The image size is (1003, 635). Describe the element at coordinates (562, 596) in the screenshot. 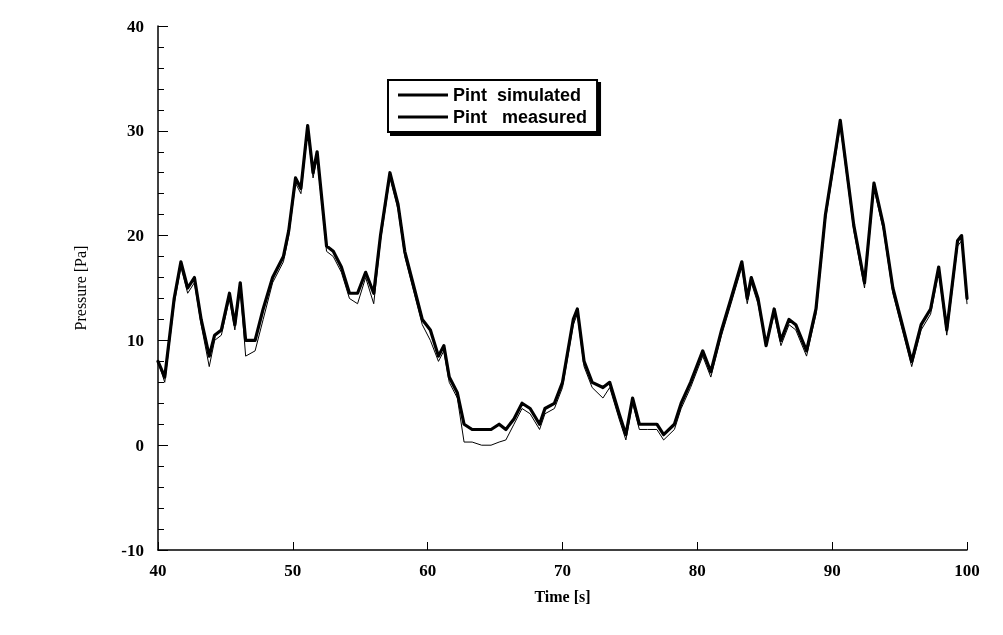

I see `x-axis-title: Time [s]` at that location.